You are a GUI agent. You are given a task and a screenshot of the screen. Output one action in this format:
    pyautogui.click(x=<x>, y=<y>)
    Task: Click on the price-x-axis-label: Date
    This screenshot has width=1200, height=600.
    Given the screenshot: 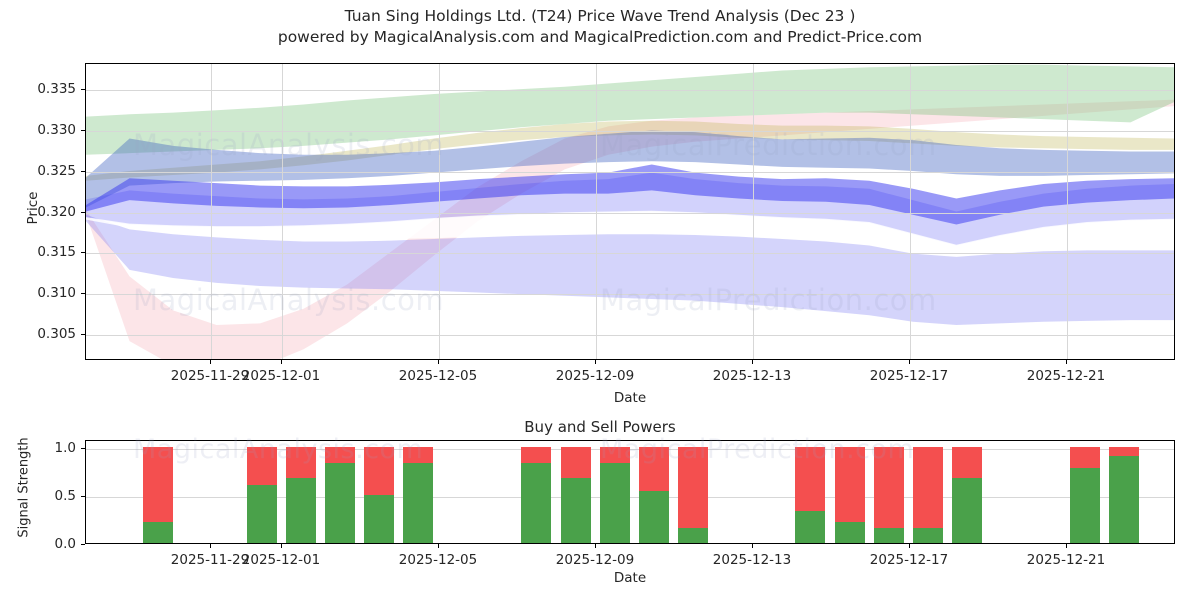 What is the action you would take?
    pyautogui.click(x=630, y=398)
    